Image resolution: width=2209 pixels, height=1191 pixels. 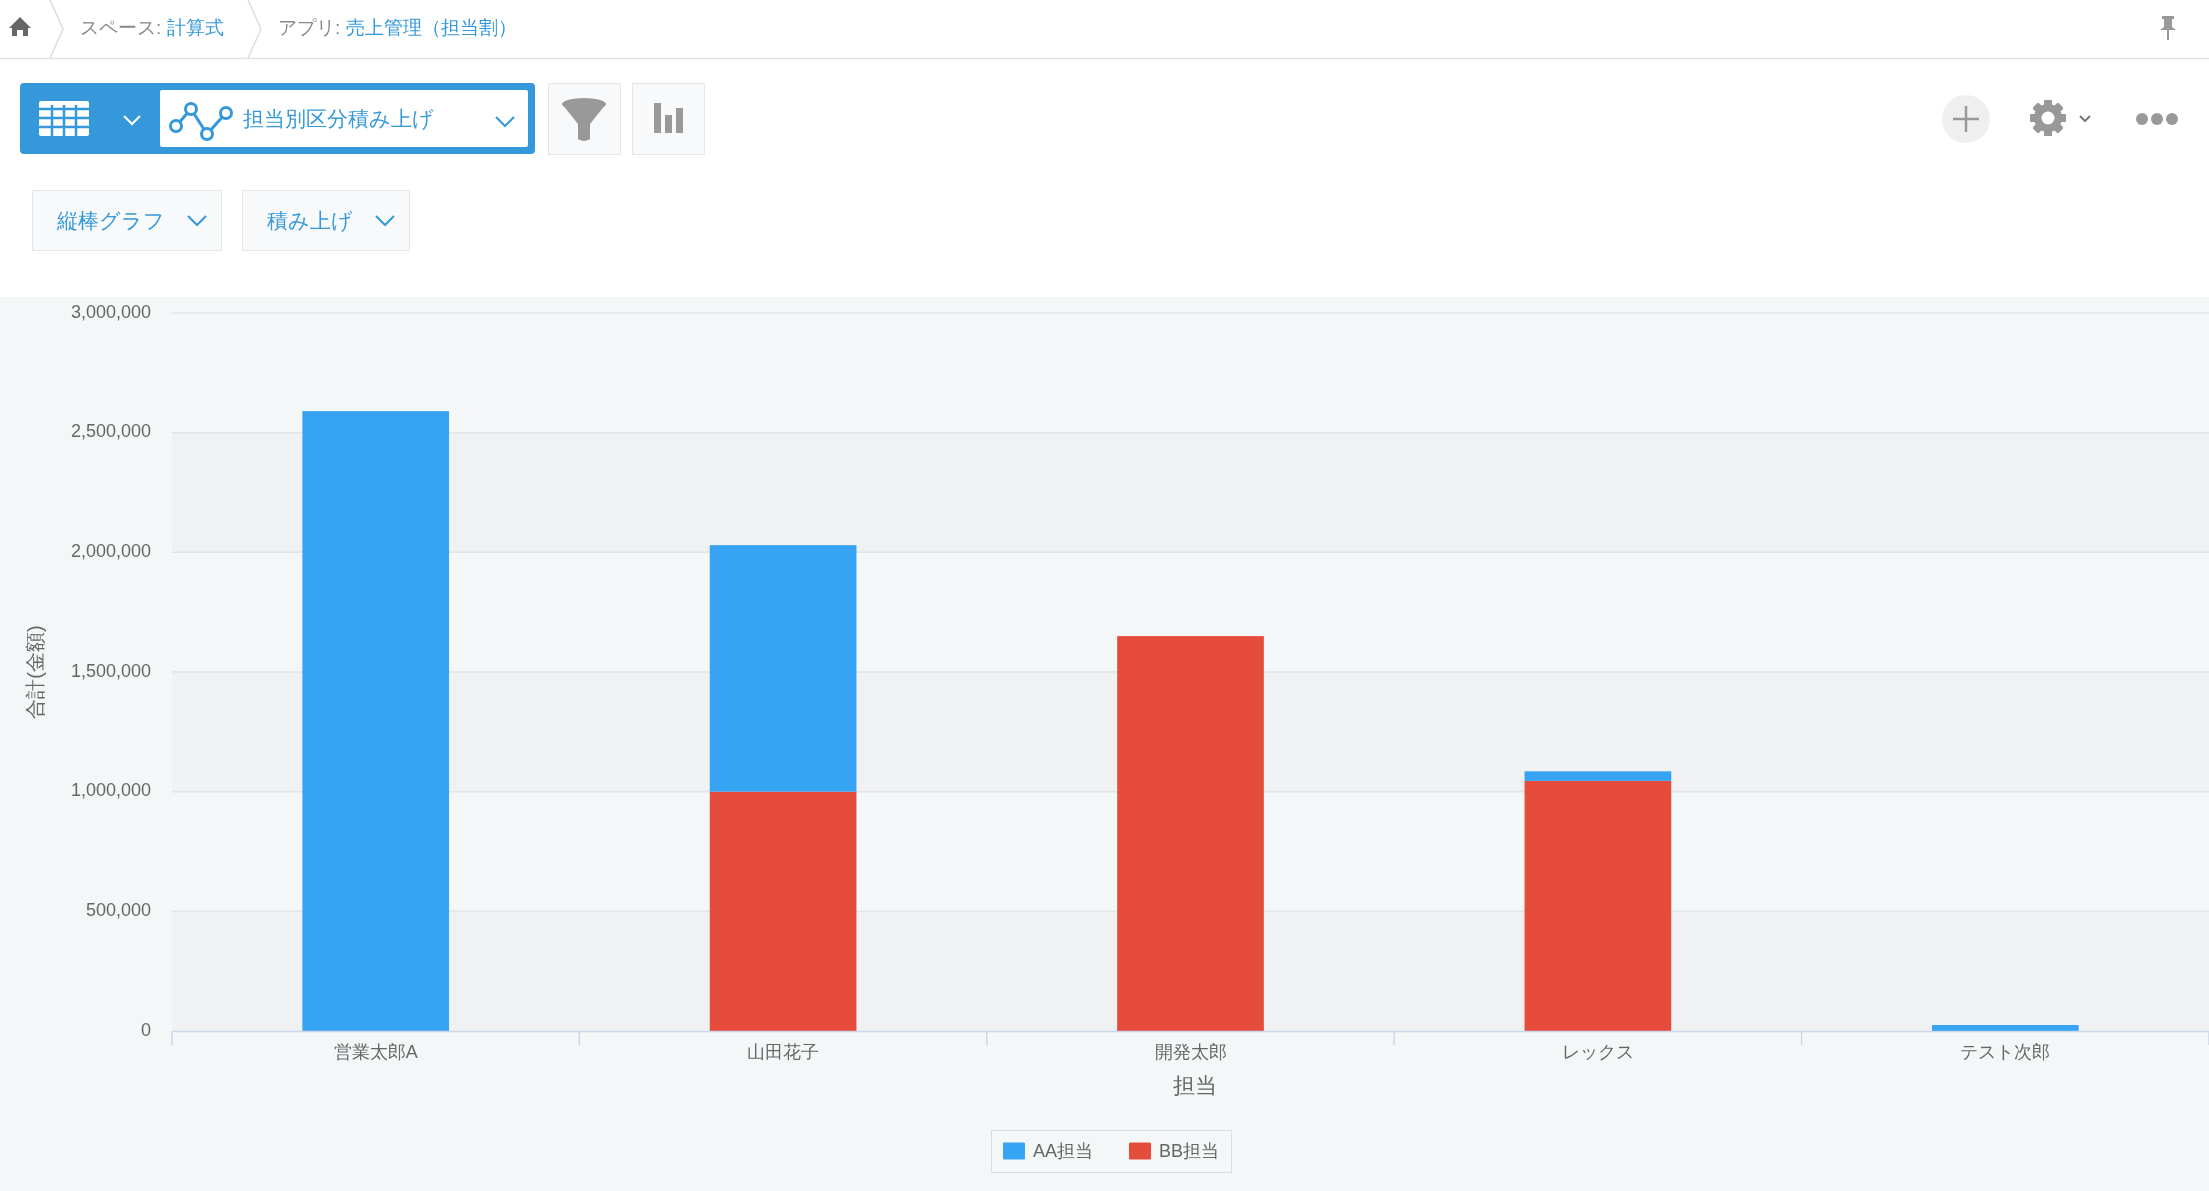 What do you see at coordinates (110, 311) in the screenshot?
I see `y-tick-label: 3,000,000` at bounding box center [110, 311].